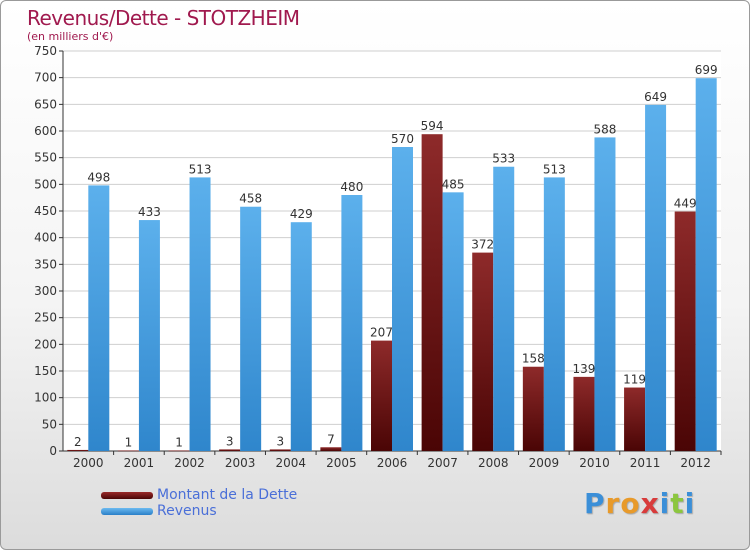  I want to click on x-tick-label-2009: 2009, so click(544, 463).